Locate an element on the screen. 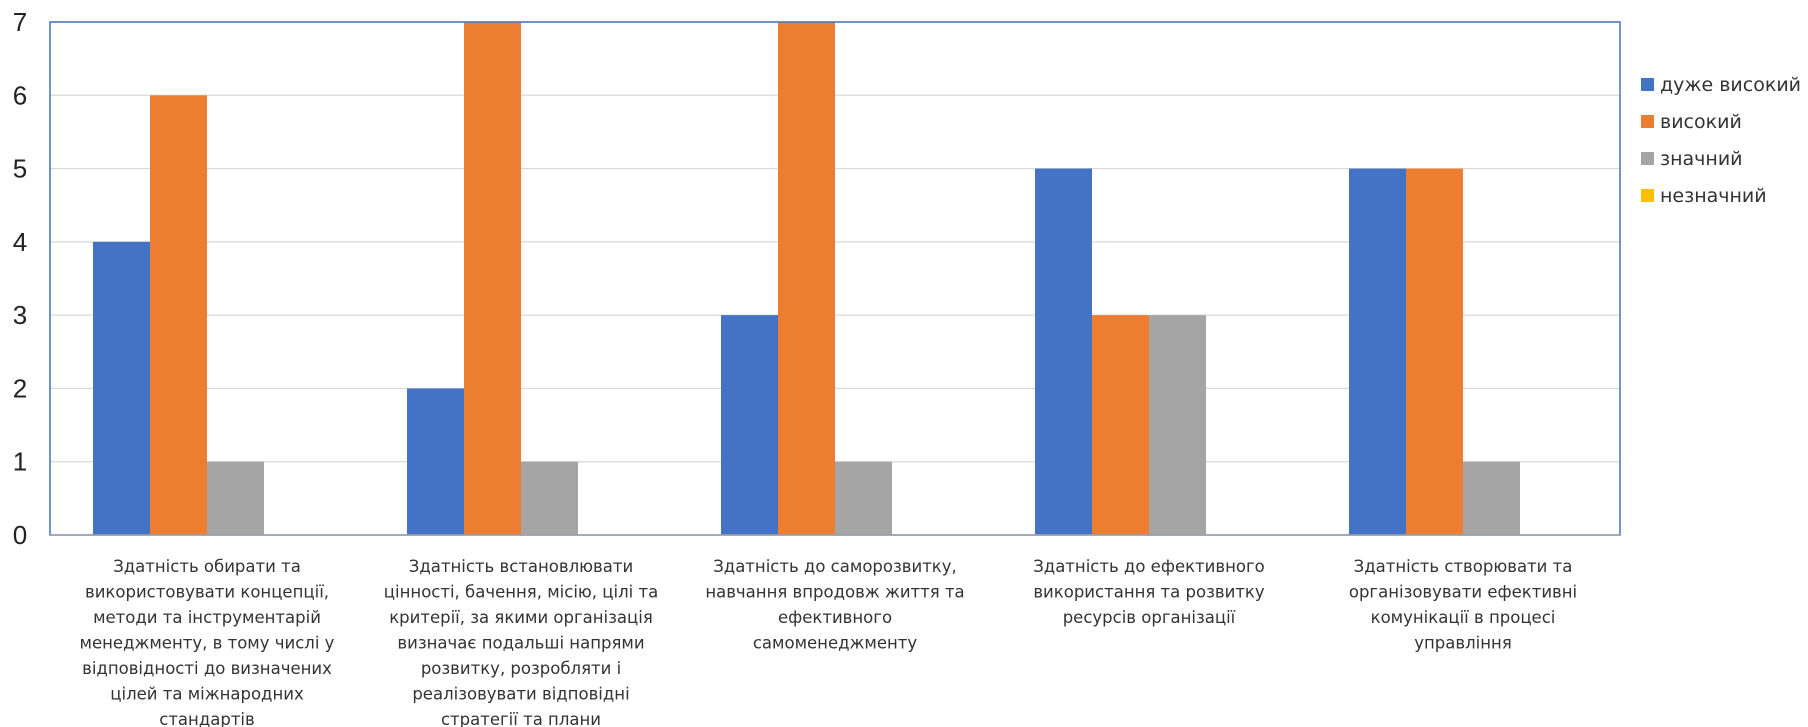 This screenshot has width=1808, height=727. legend-label: значний is located at coordinates (1701, 159).